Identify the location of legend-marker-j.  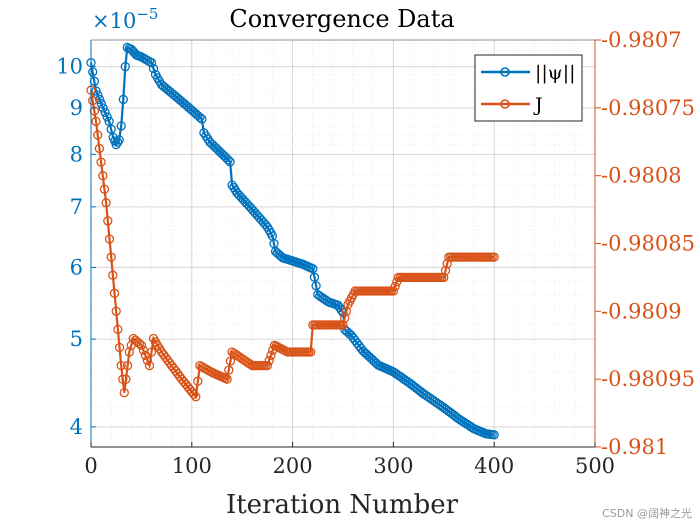
(505, 104).